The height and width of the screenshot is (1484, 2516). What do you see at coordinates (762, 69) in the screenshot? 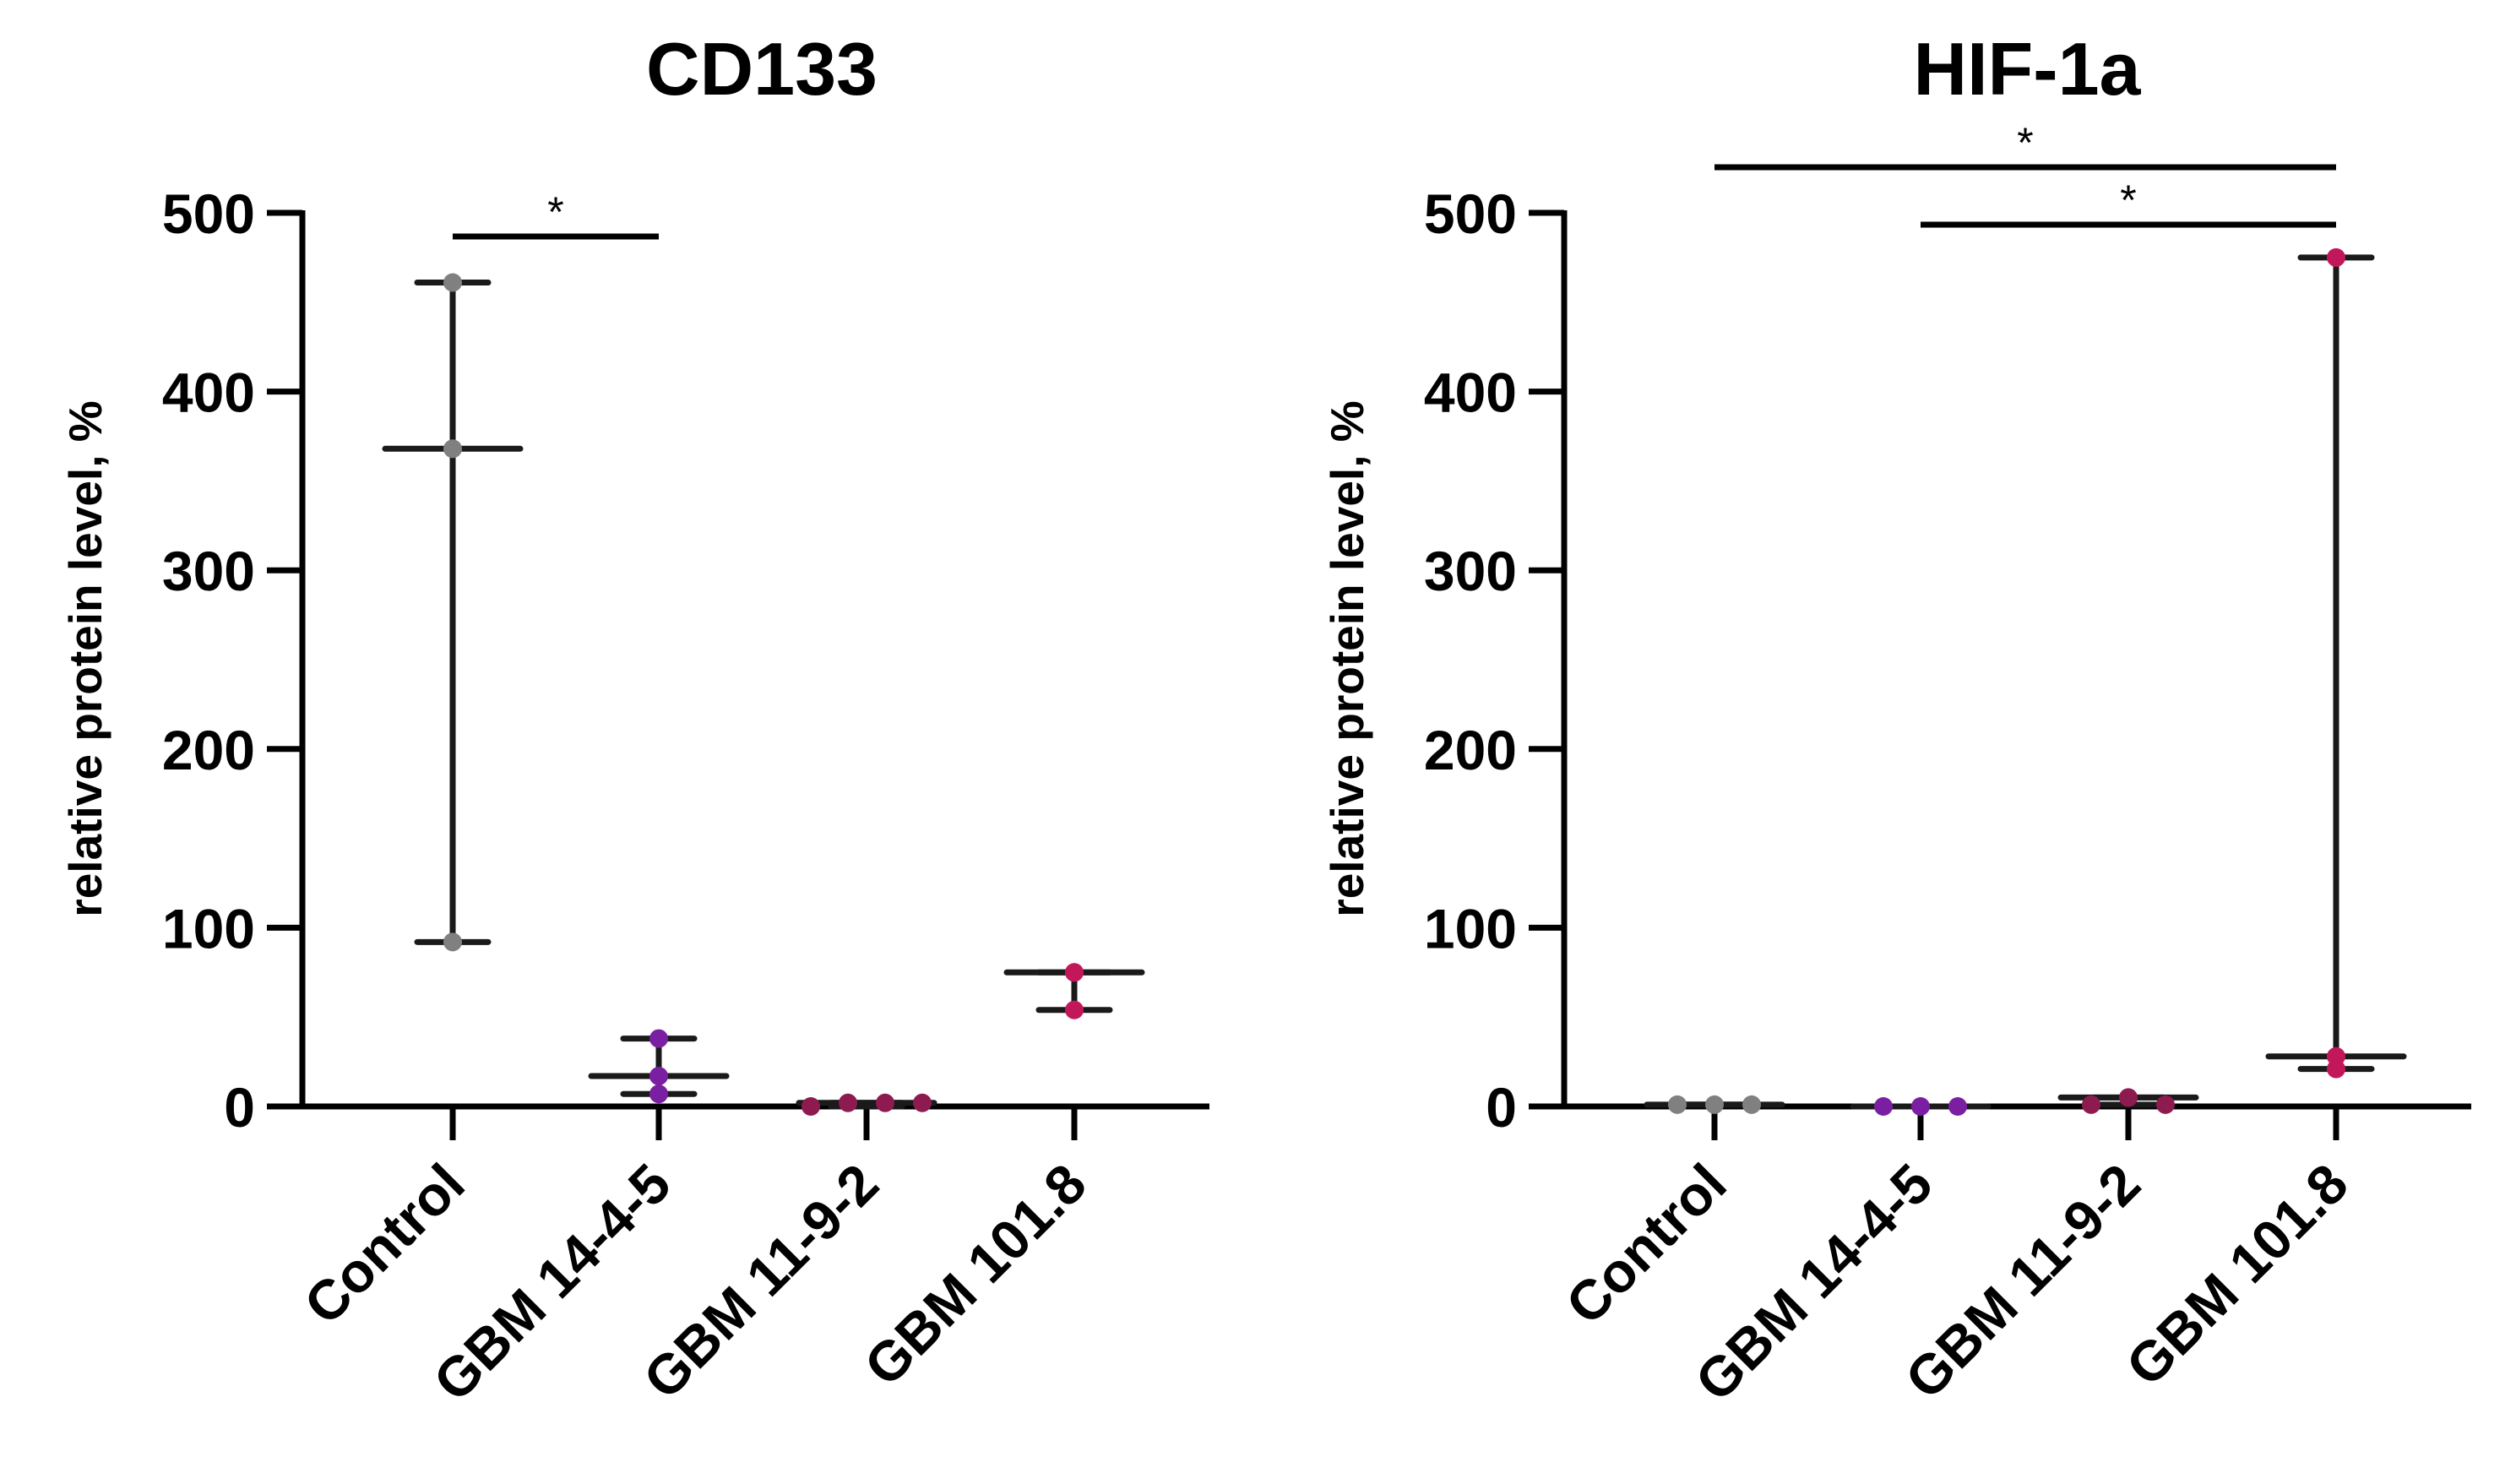
I see `chart-title: CD133` at bounding box center [762, 69].